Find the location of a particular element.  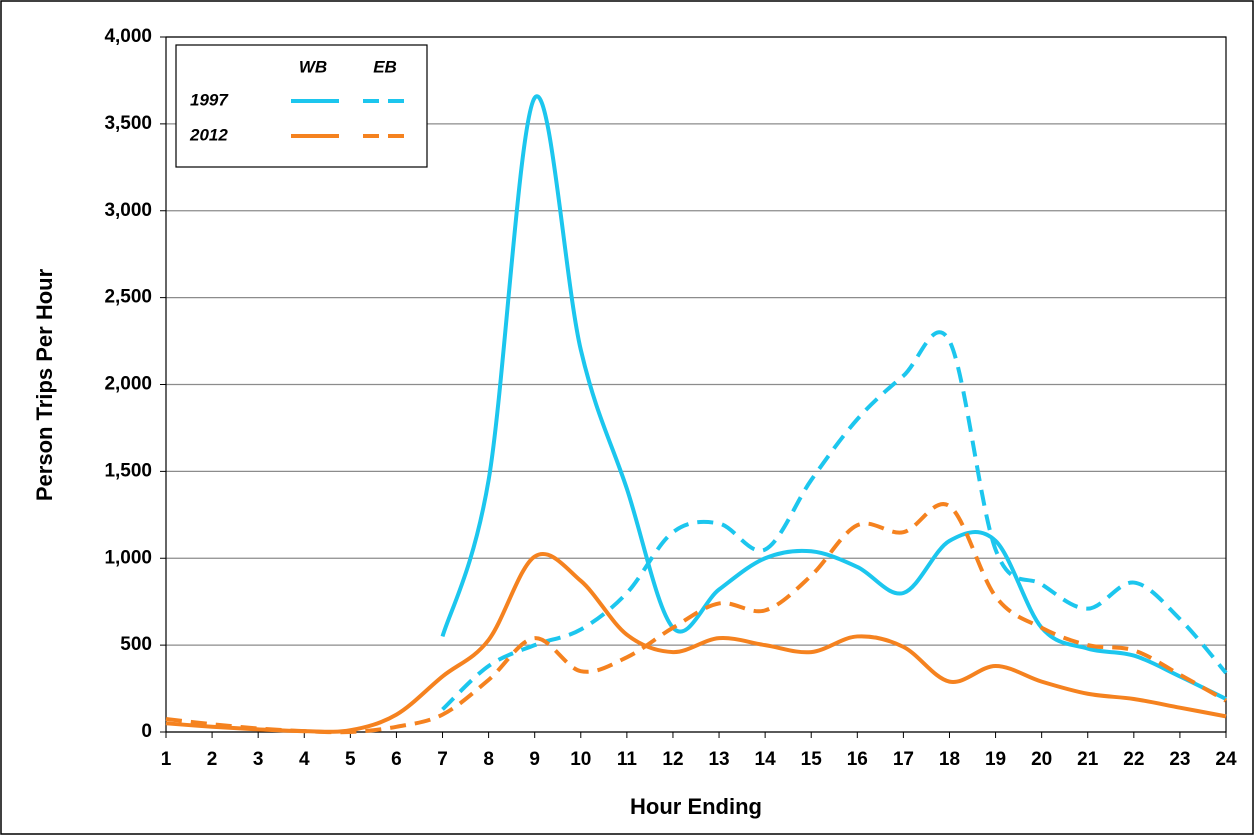

y-tick-label: 4,000 is located at coordinates (128, 36).